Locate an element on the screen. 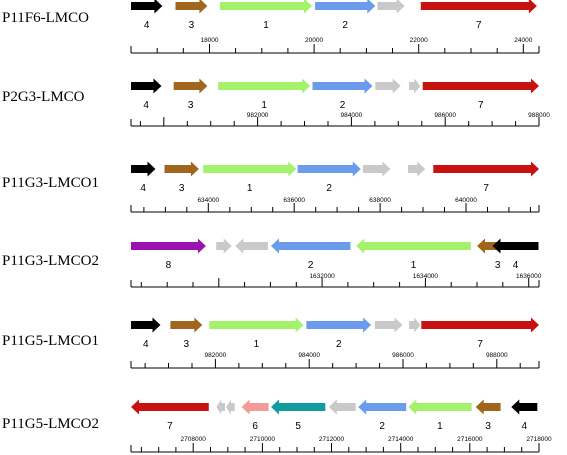  contig-panel: P11G3-LMCO2 8 2 1 3 4 1632000 1634000 1636000 is located at coordinates (272, 263).